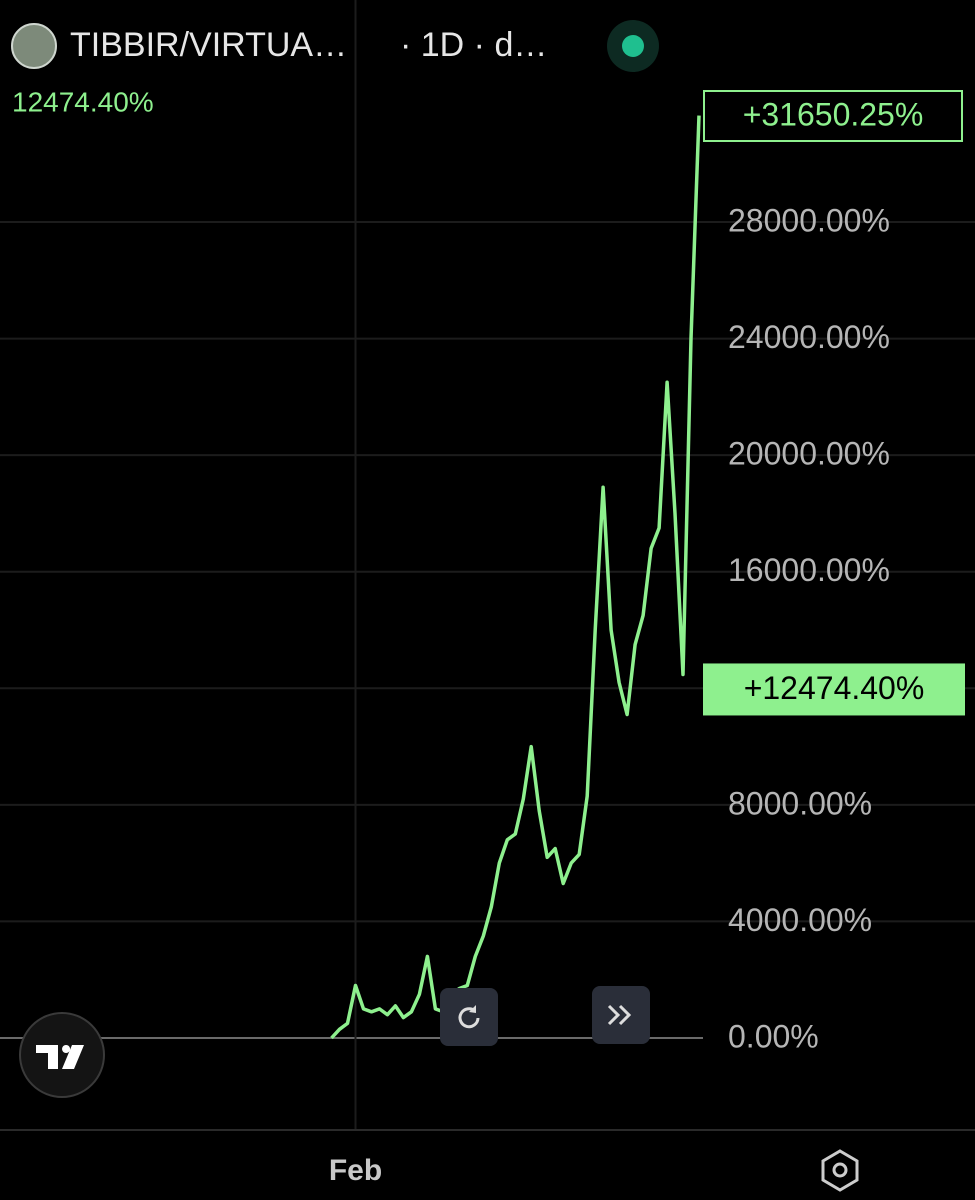  I want to click on settings-icon, so click(840, 1170).